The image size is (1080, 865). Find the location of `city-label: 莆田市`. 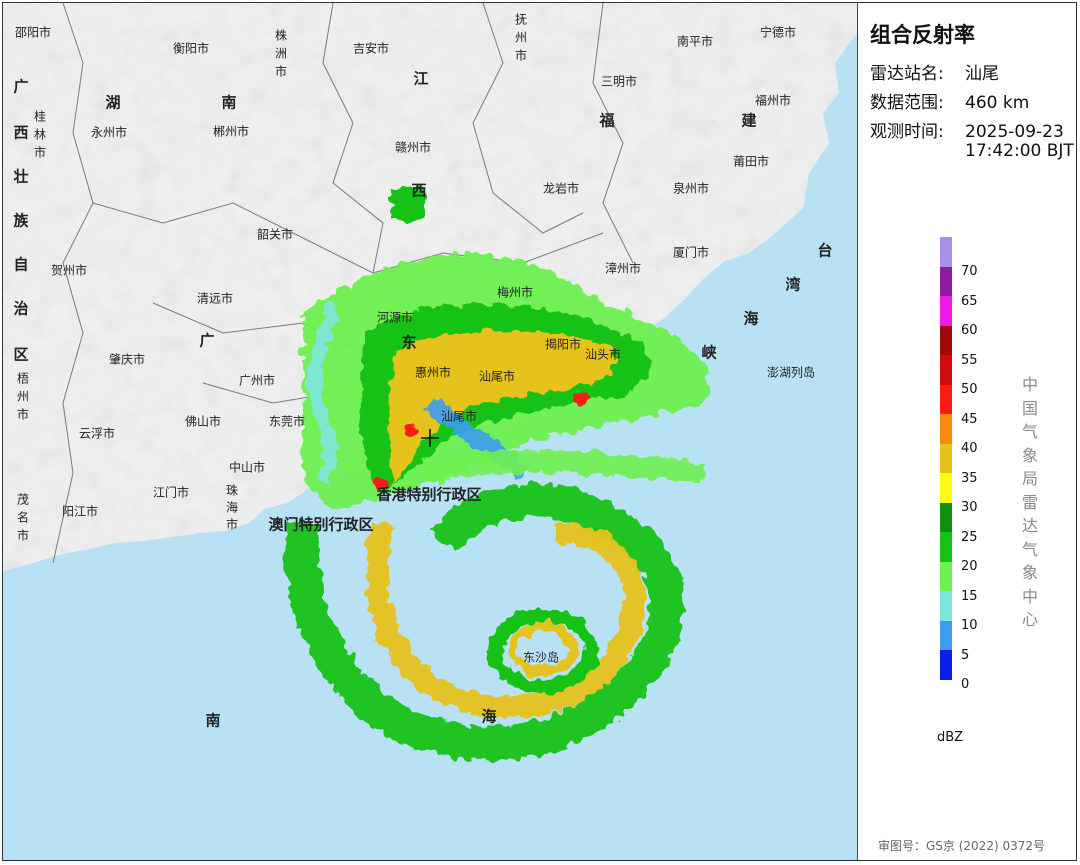

city-label: 莆田市 is located at coordinates (751, 161).